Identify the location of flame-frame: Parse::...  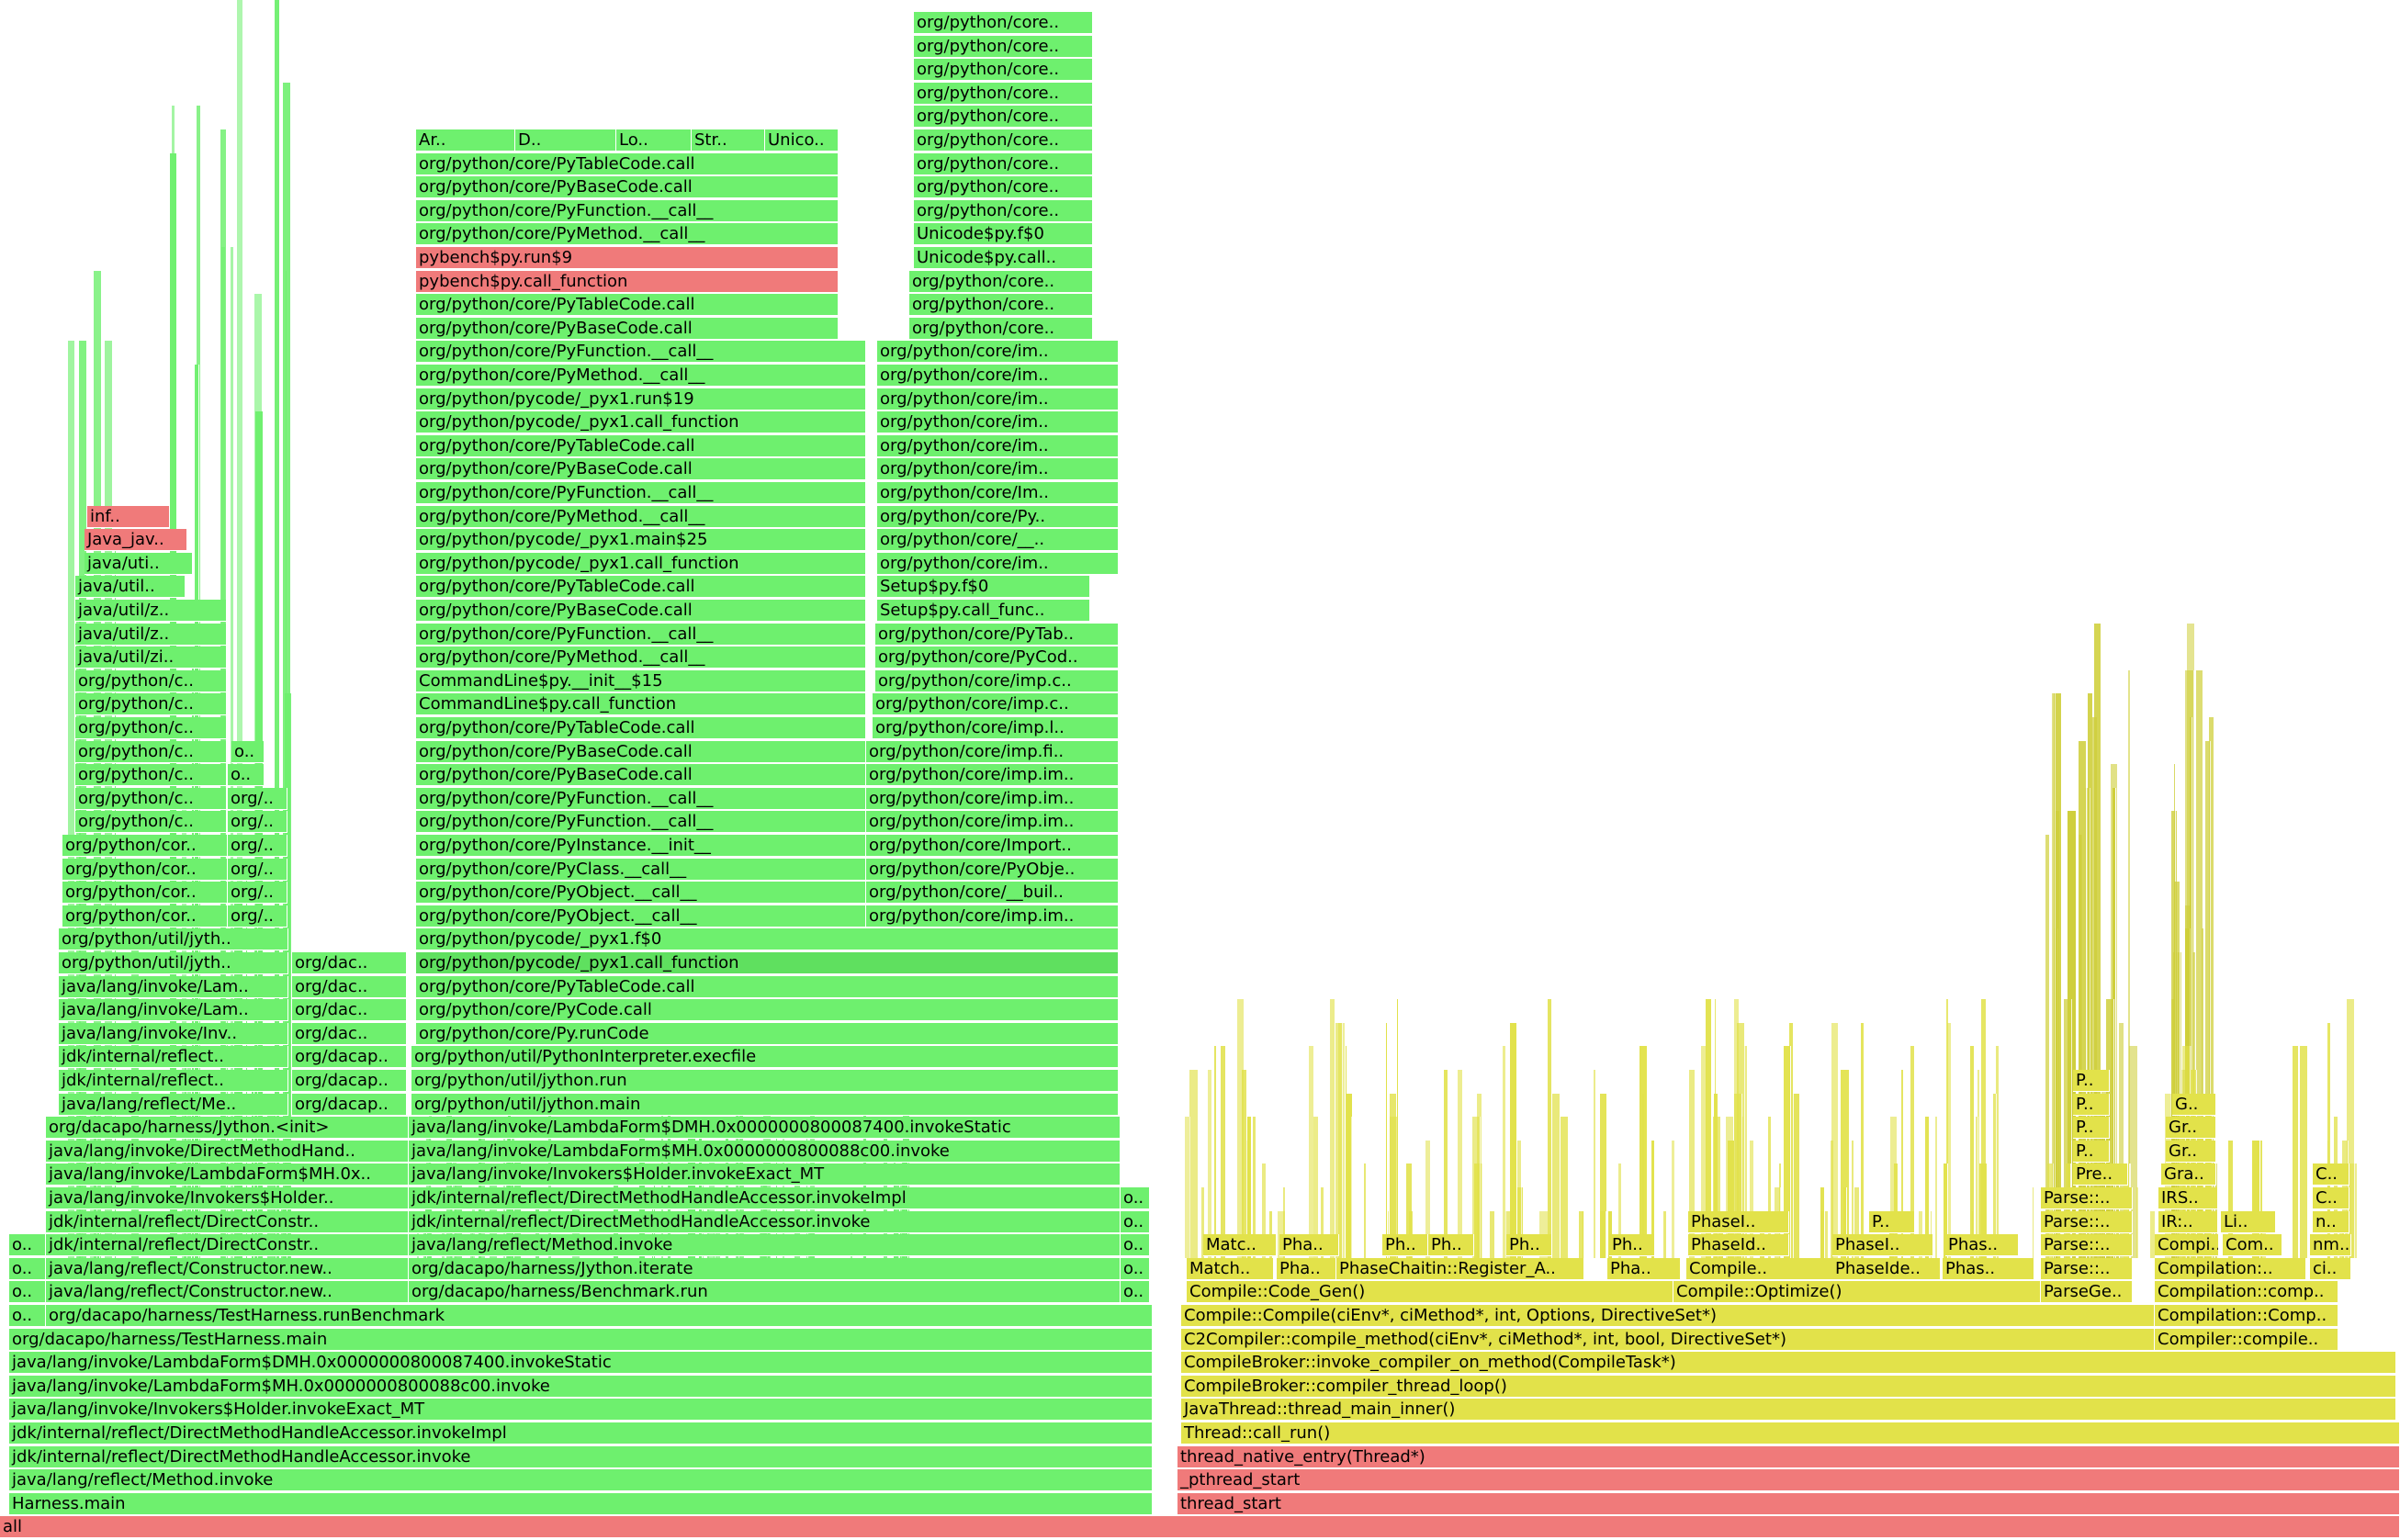
(2087, 1268).